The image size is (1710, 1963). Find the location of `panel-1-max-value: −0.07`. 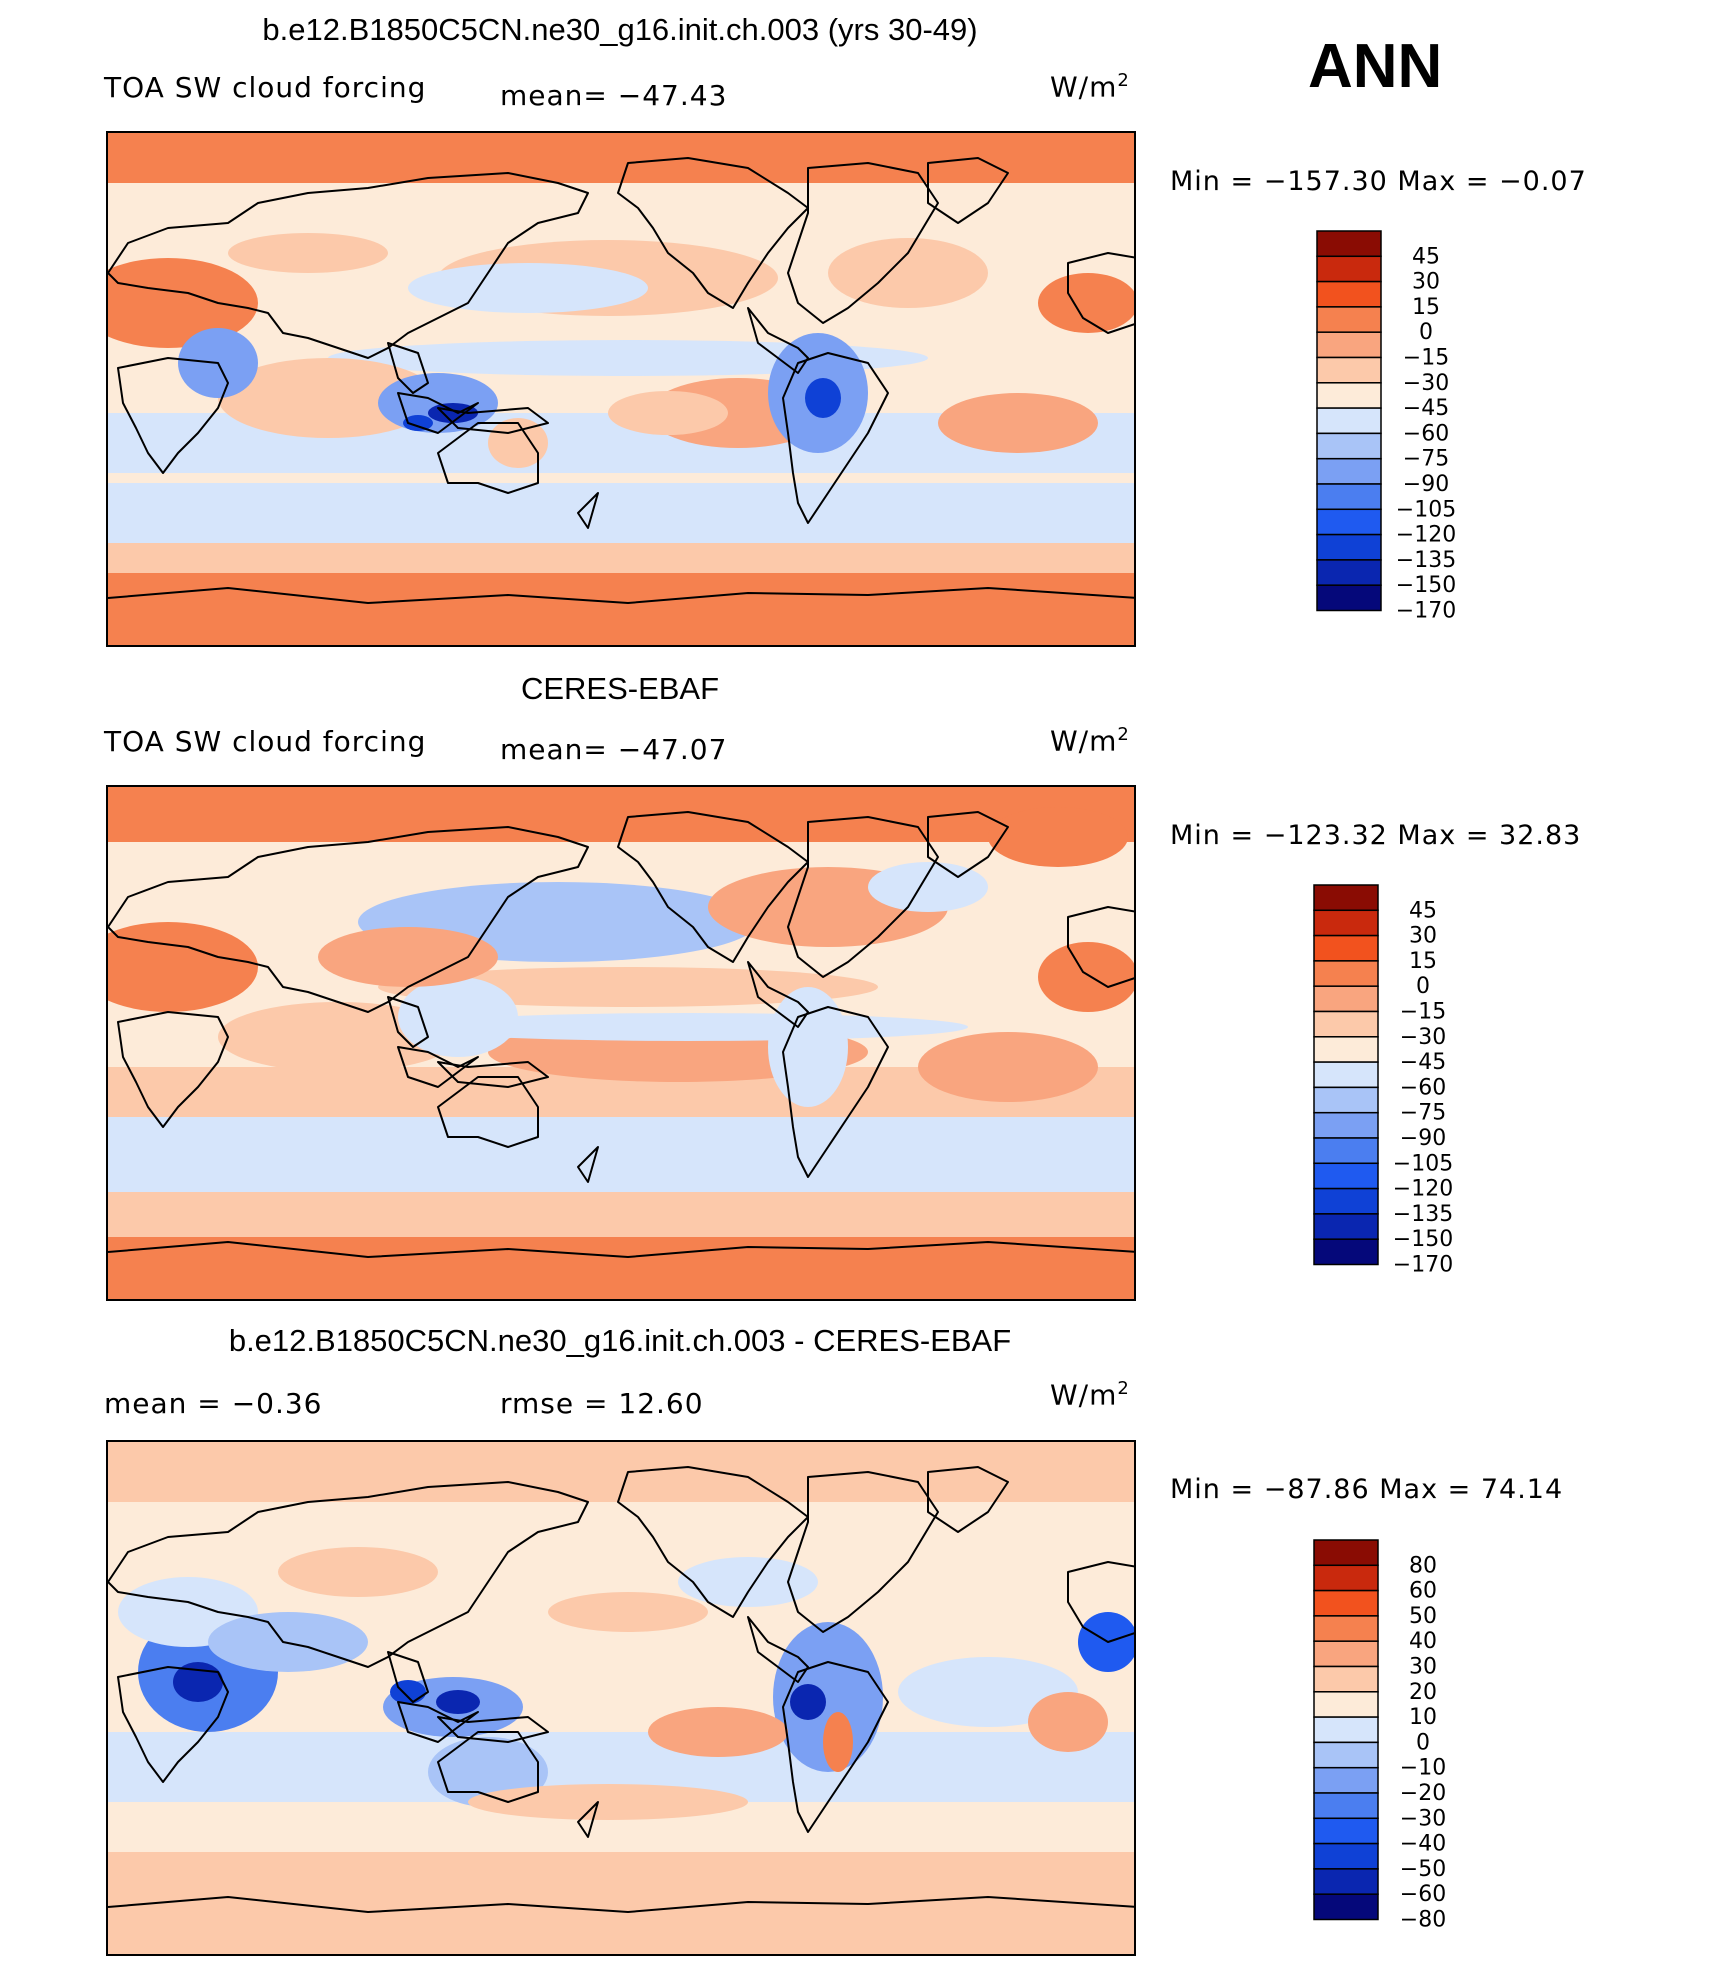

panel-1-max-value: −0.07 is located at coordinates (1543, 181).